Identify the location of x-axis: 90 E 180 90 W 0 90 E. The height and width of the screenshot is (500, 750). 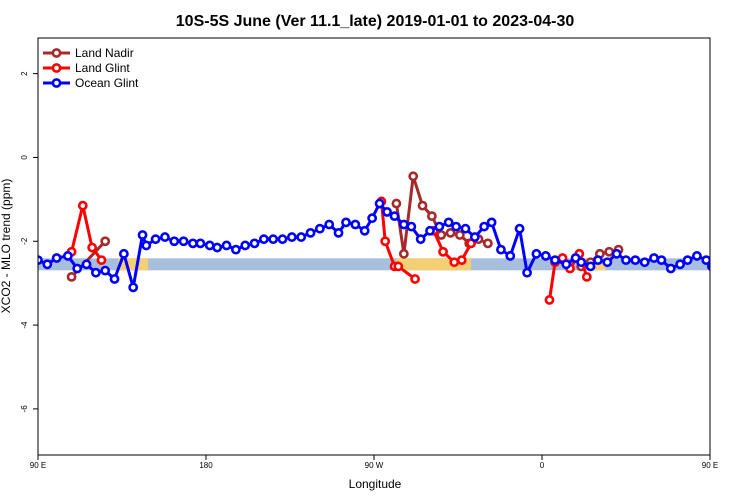
(374, 462).